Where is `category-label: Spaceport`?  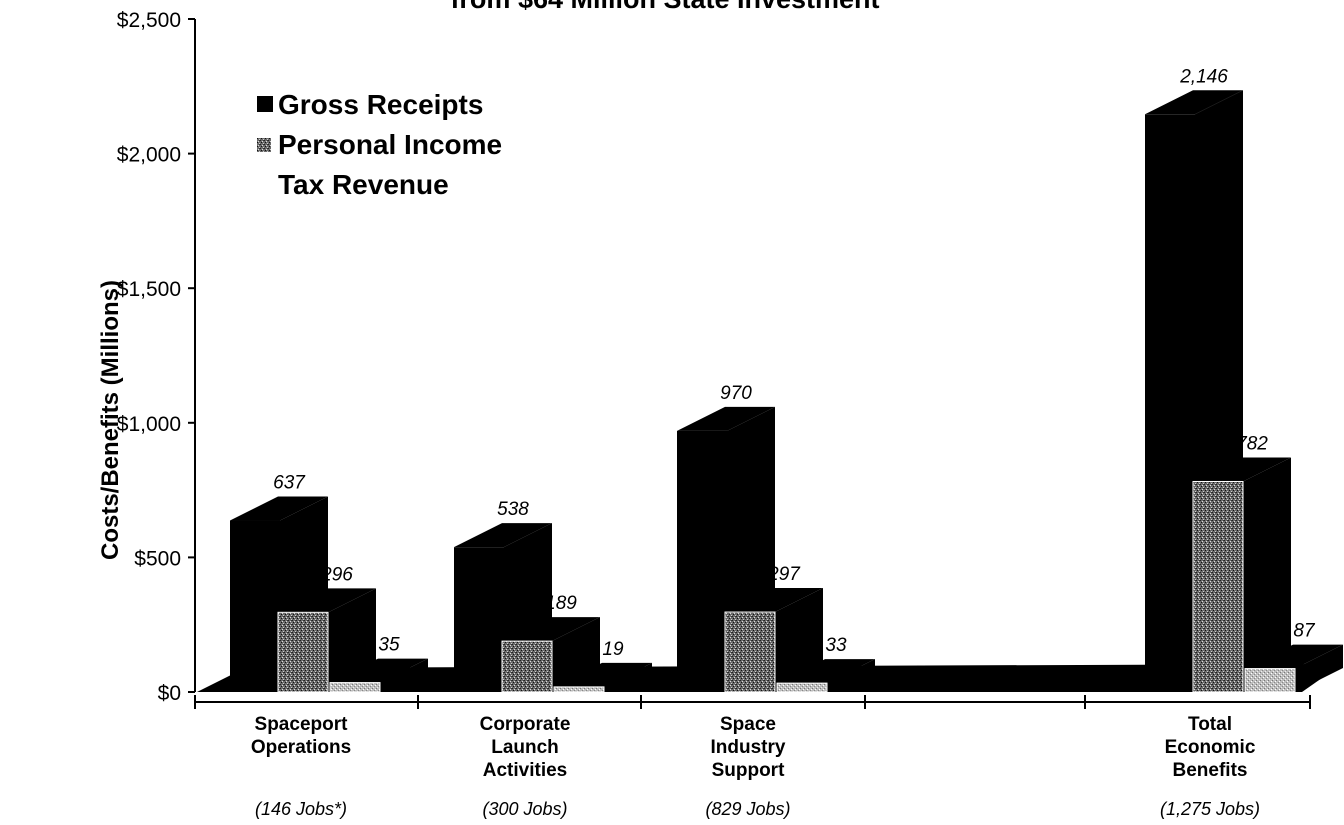
category-label: Spaceport is located at coordinates (302, 724).